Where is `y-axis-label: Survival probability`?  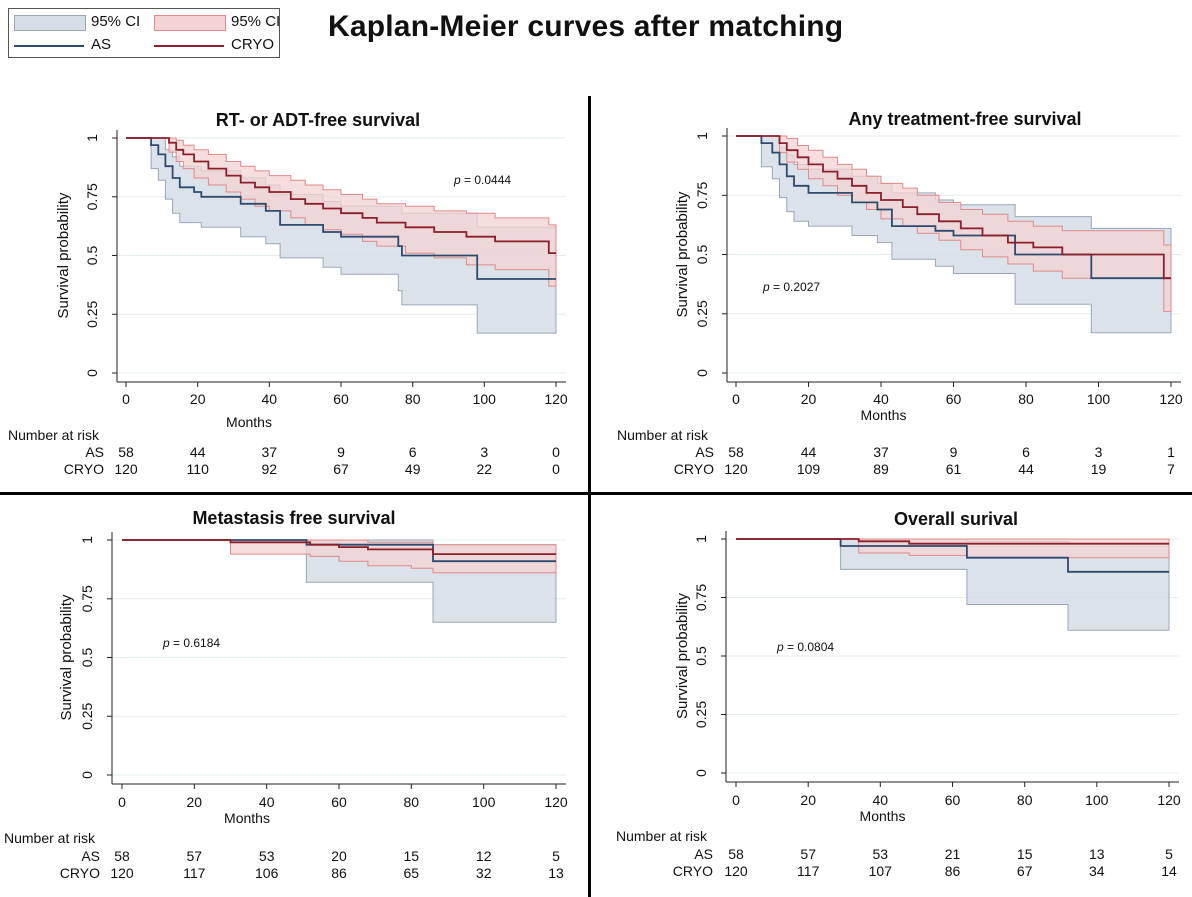
y-axis-label: Survival probability is located at coordinates (66, 657).